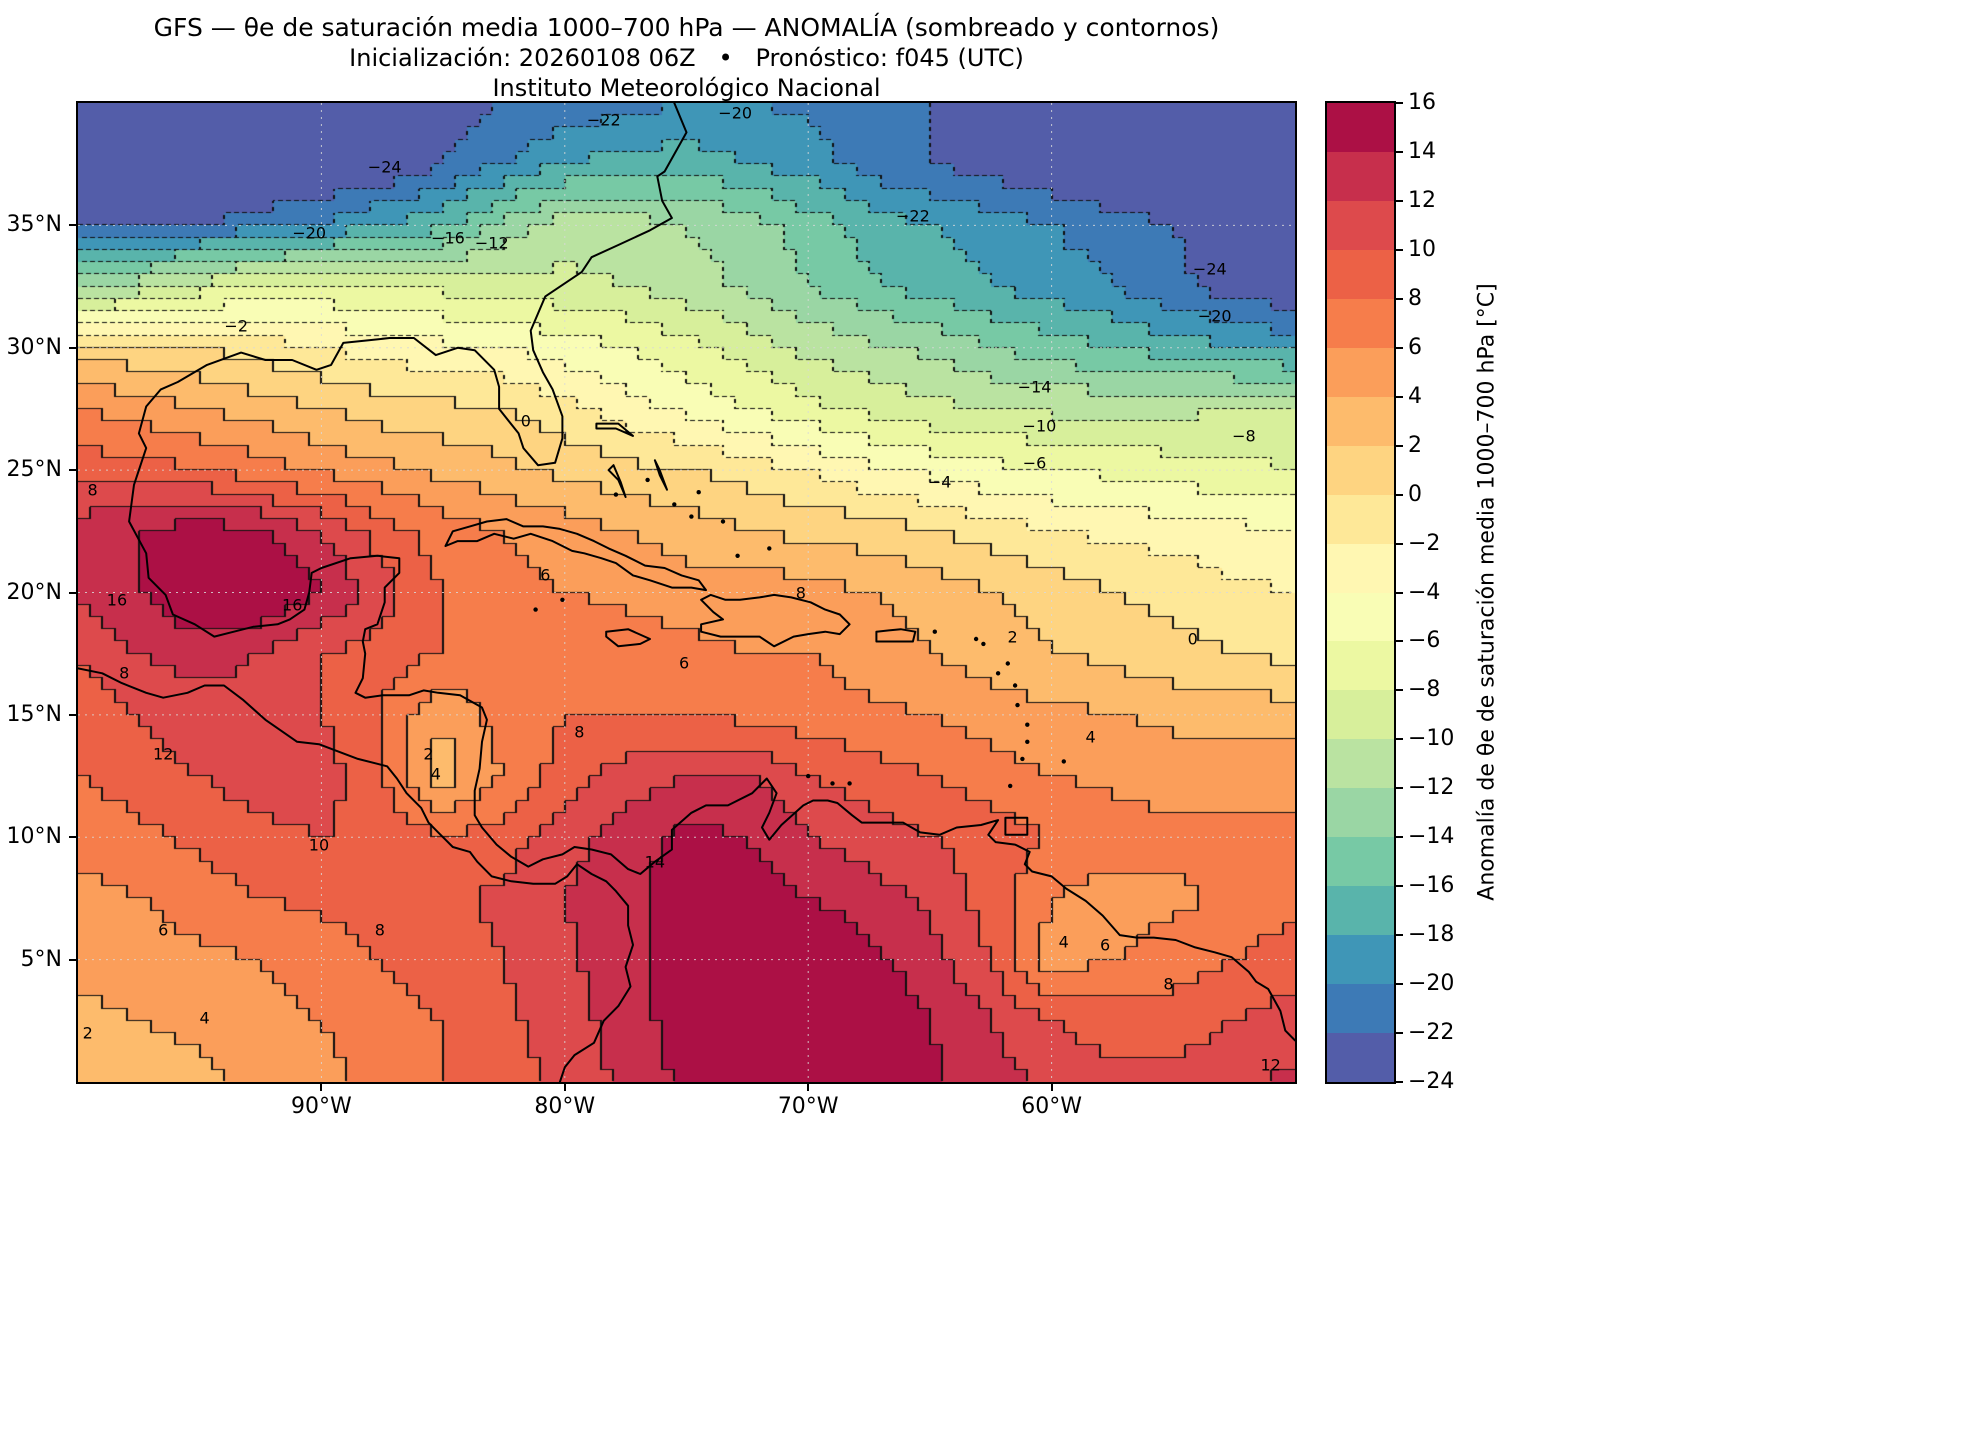  Describe the element at coordinates (1422, 151) in the screenshot. I see `colorbar-tick-label: 14` at that location.